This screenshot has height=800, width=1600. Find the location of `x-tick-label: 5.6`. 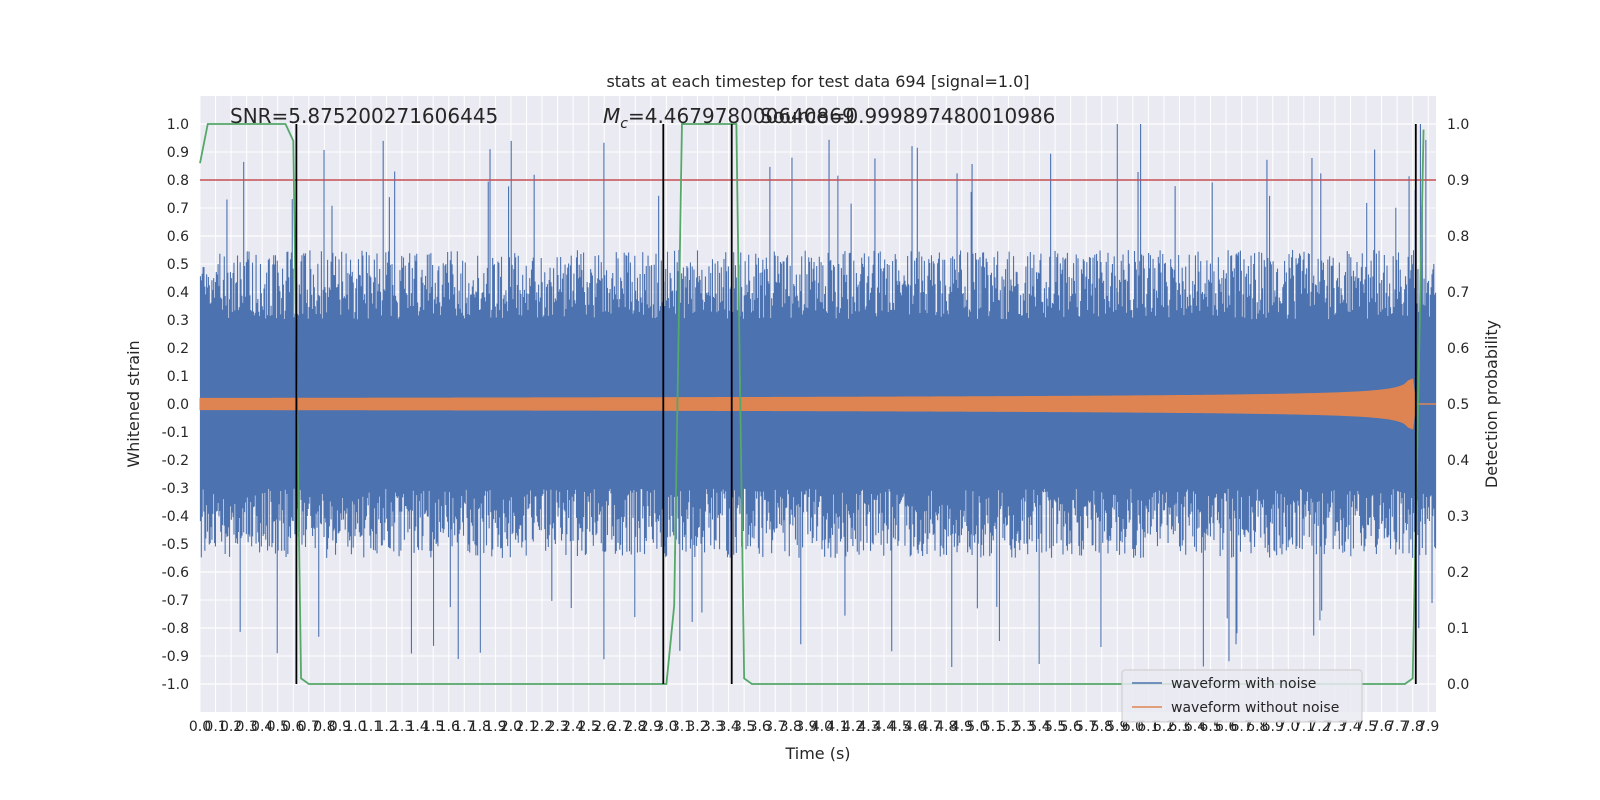

x-tick-label: 5.6 is located at coordinates (1071, 727).